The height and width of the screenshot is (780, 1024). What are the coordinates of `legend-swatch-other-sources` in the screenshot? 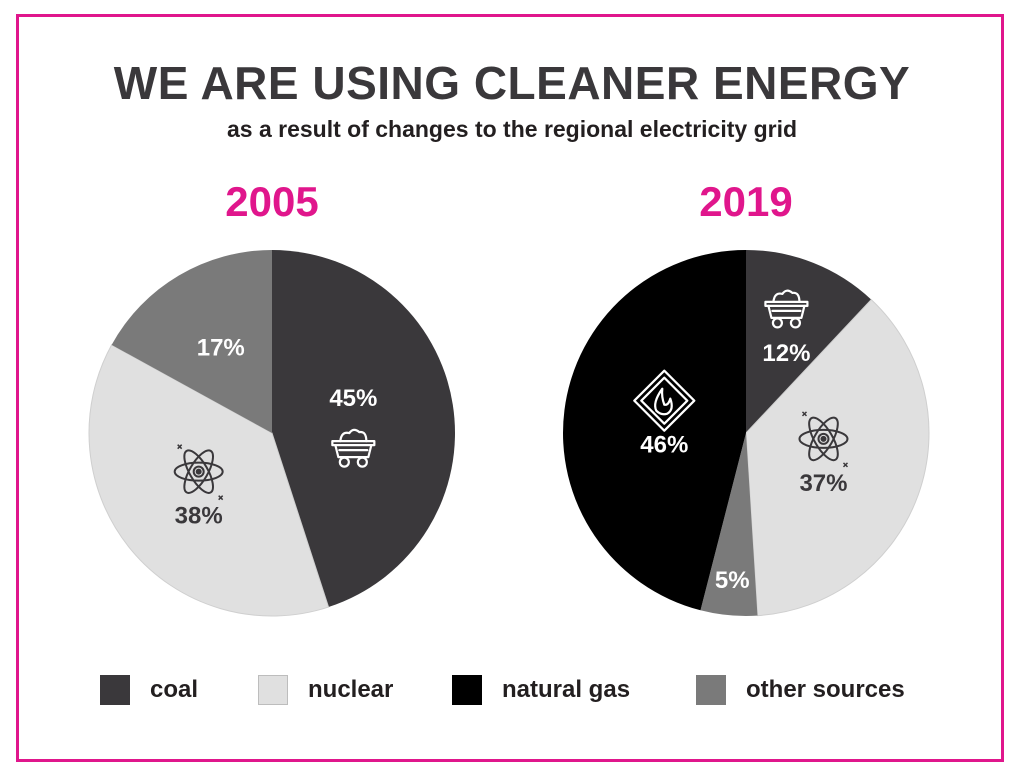 It's located at (711, 690).